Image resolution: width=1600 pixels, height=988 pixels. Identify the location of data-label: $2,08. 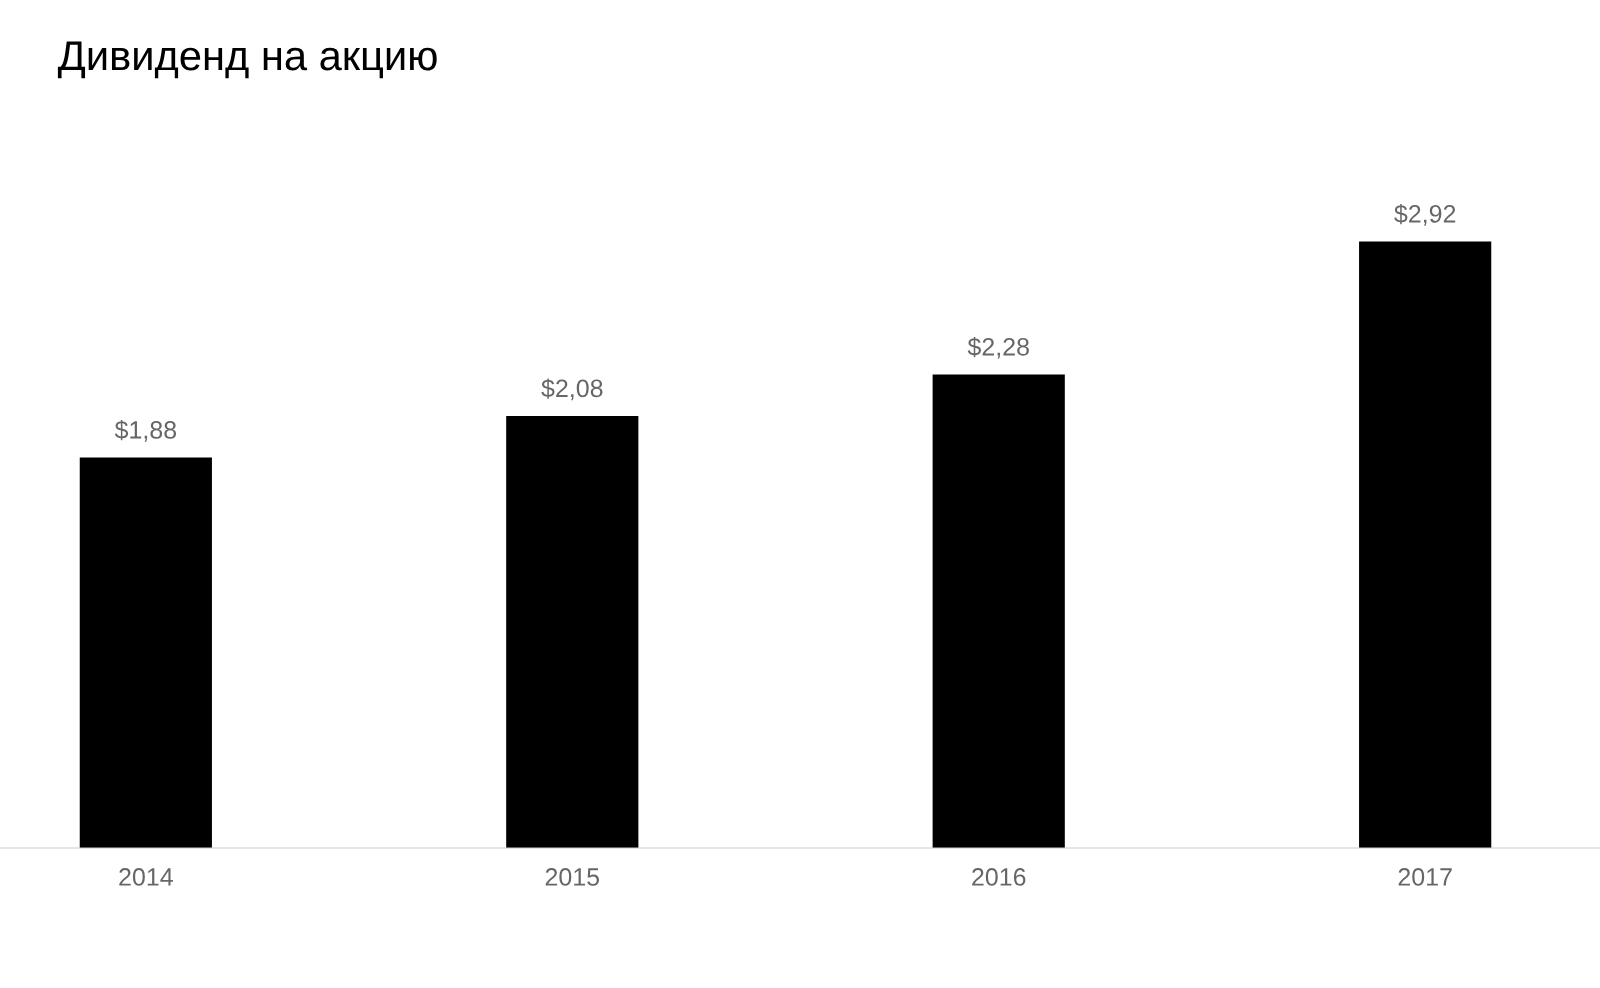
(572, 389).